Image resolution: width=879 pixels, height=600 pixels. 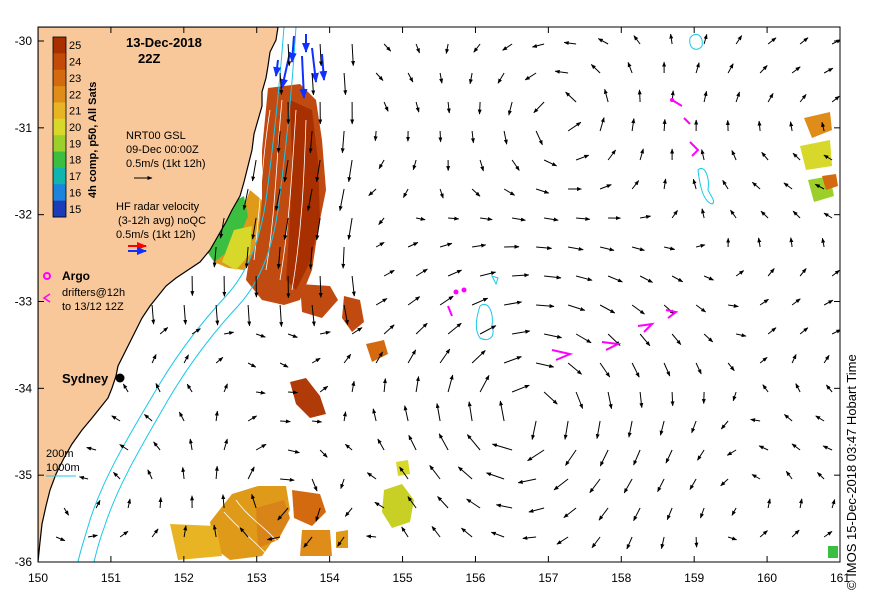 What do you see at coordinates (93, 307) in the screenshot?
I see `drifters-to-label: to 13/12 12Z` at bounding box center [93, 307].